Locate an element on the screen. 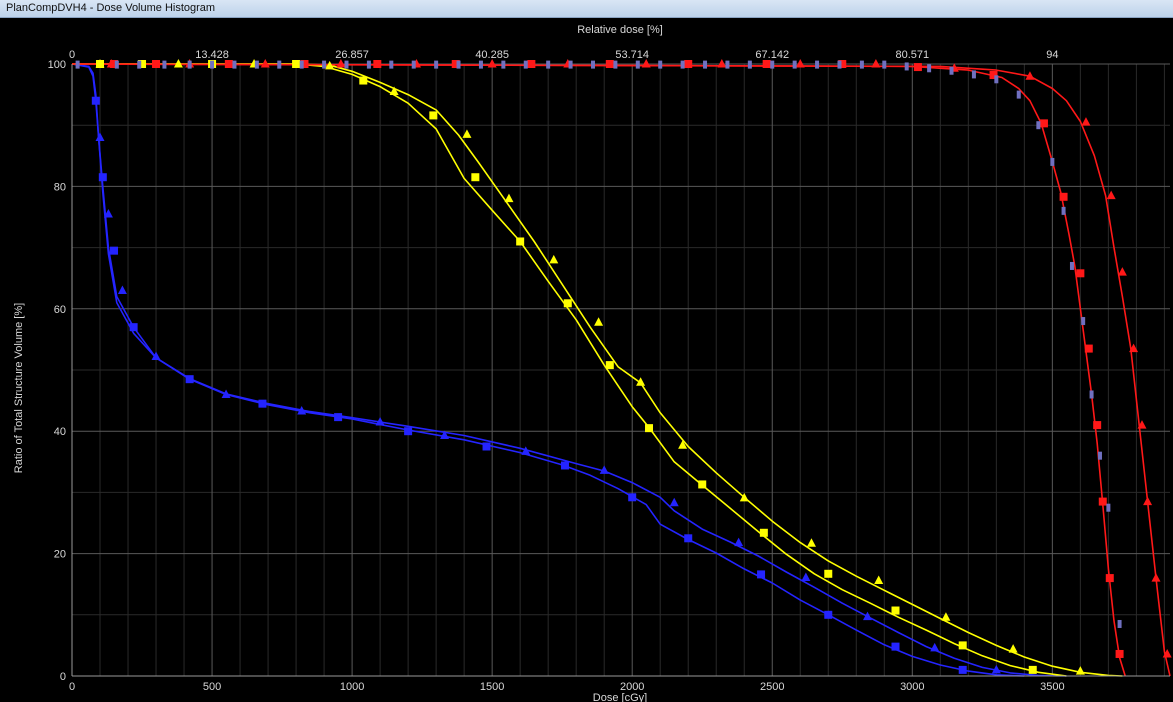 This screenshot has width=1173, height=702. y-tick-label: 100 is located at coordinates (57, 65).